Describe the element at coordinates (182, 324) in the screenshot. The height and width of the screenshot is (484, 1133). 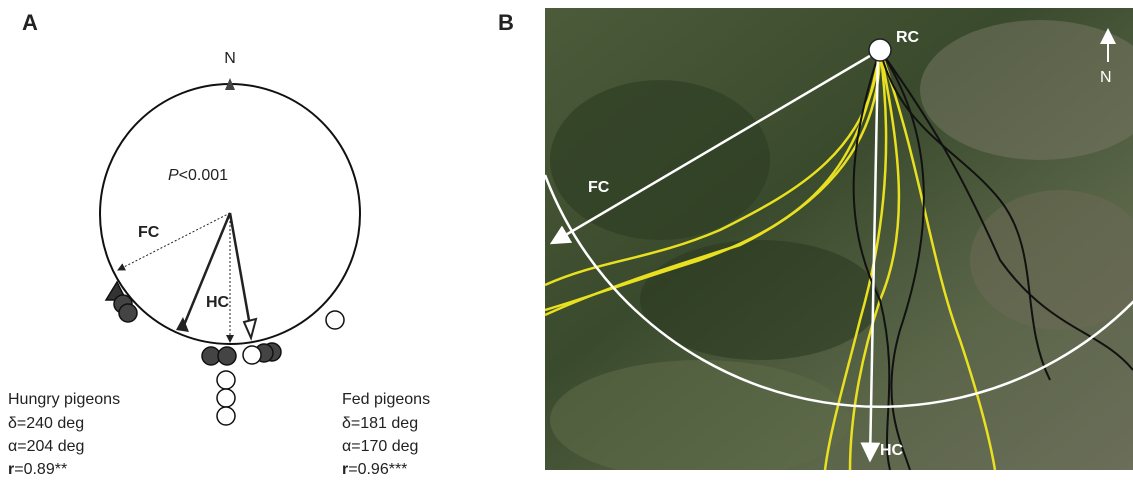
I see `hungry-arrowhead` at that location.